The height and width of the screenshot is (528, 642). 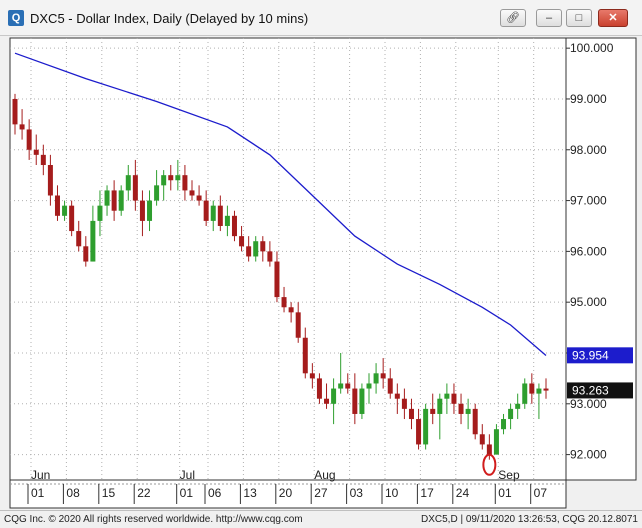 I want to click on x-tick-label: 10, so click(x=392, y=493).